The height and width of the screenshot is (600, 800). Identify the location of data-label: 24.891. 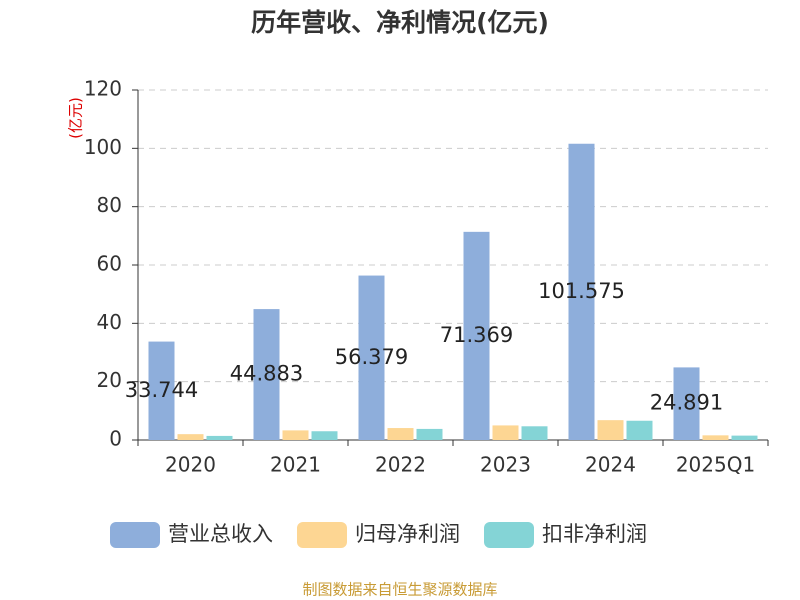
(686, 403).